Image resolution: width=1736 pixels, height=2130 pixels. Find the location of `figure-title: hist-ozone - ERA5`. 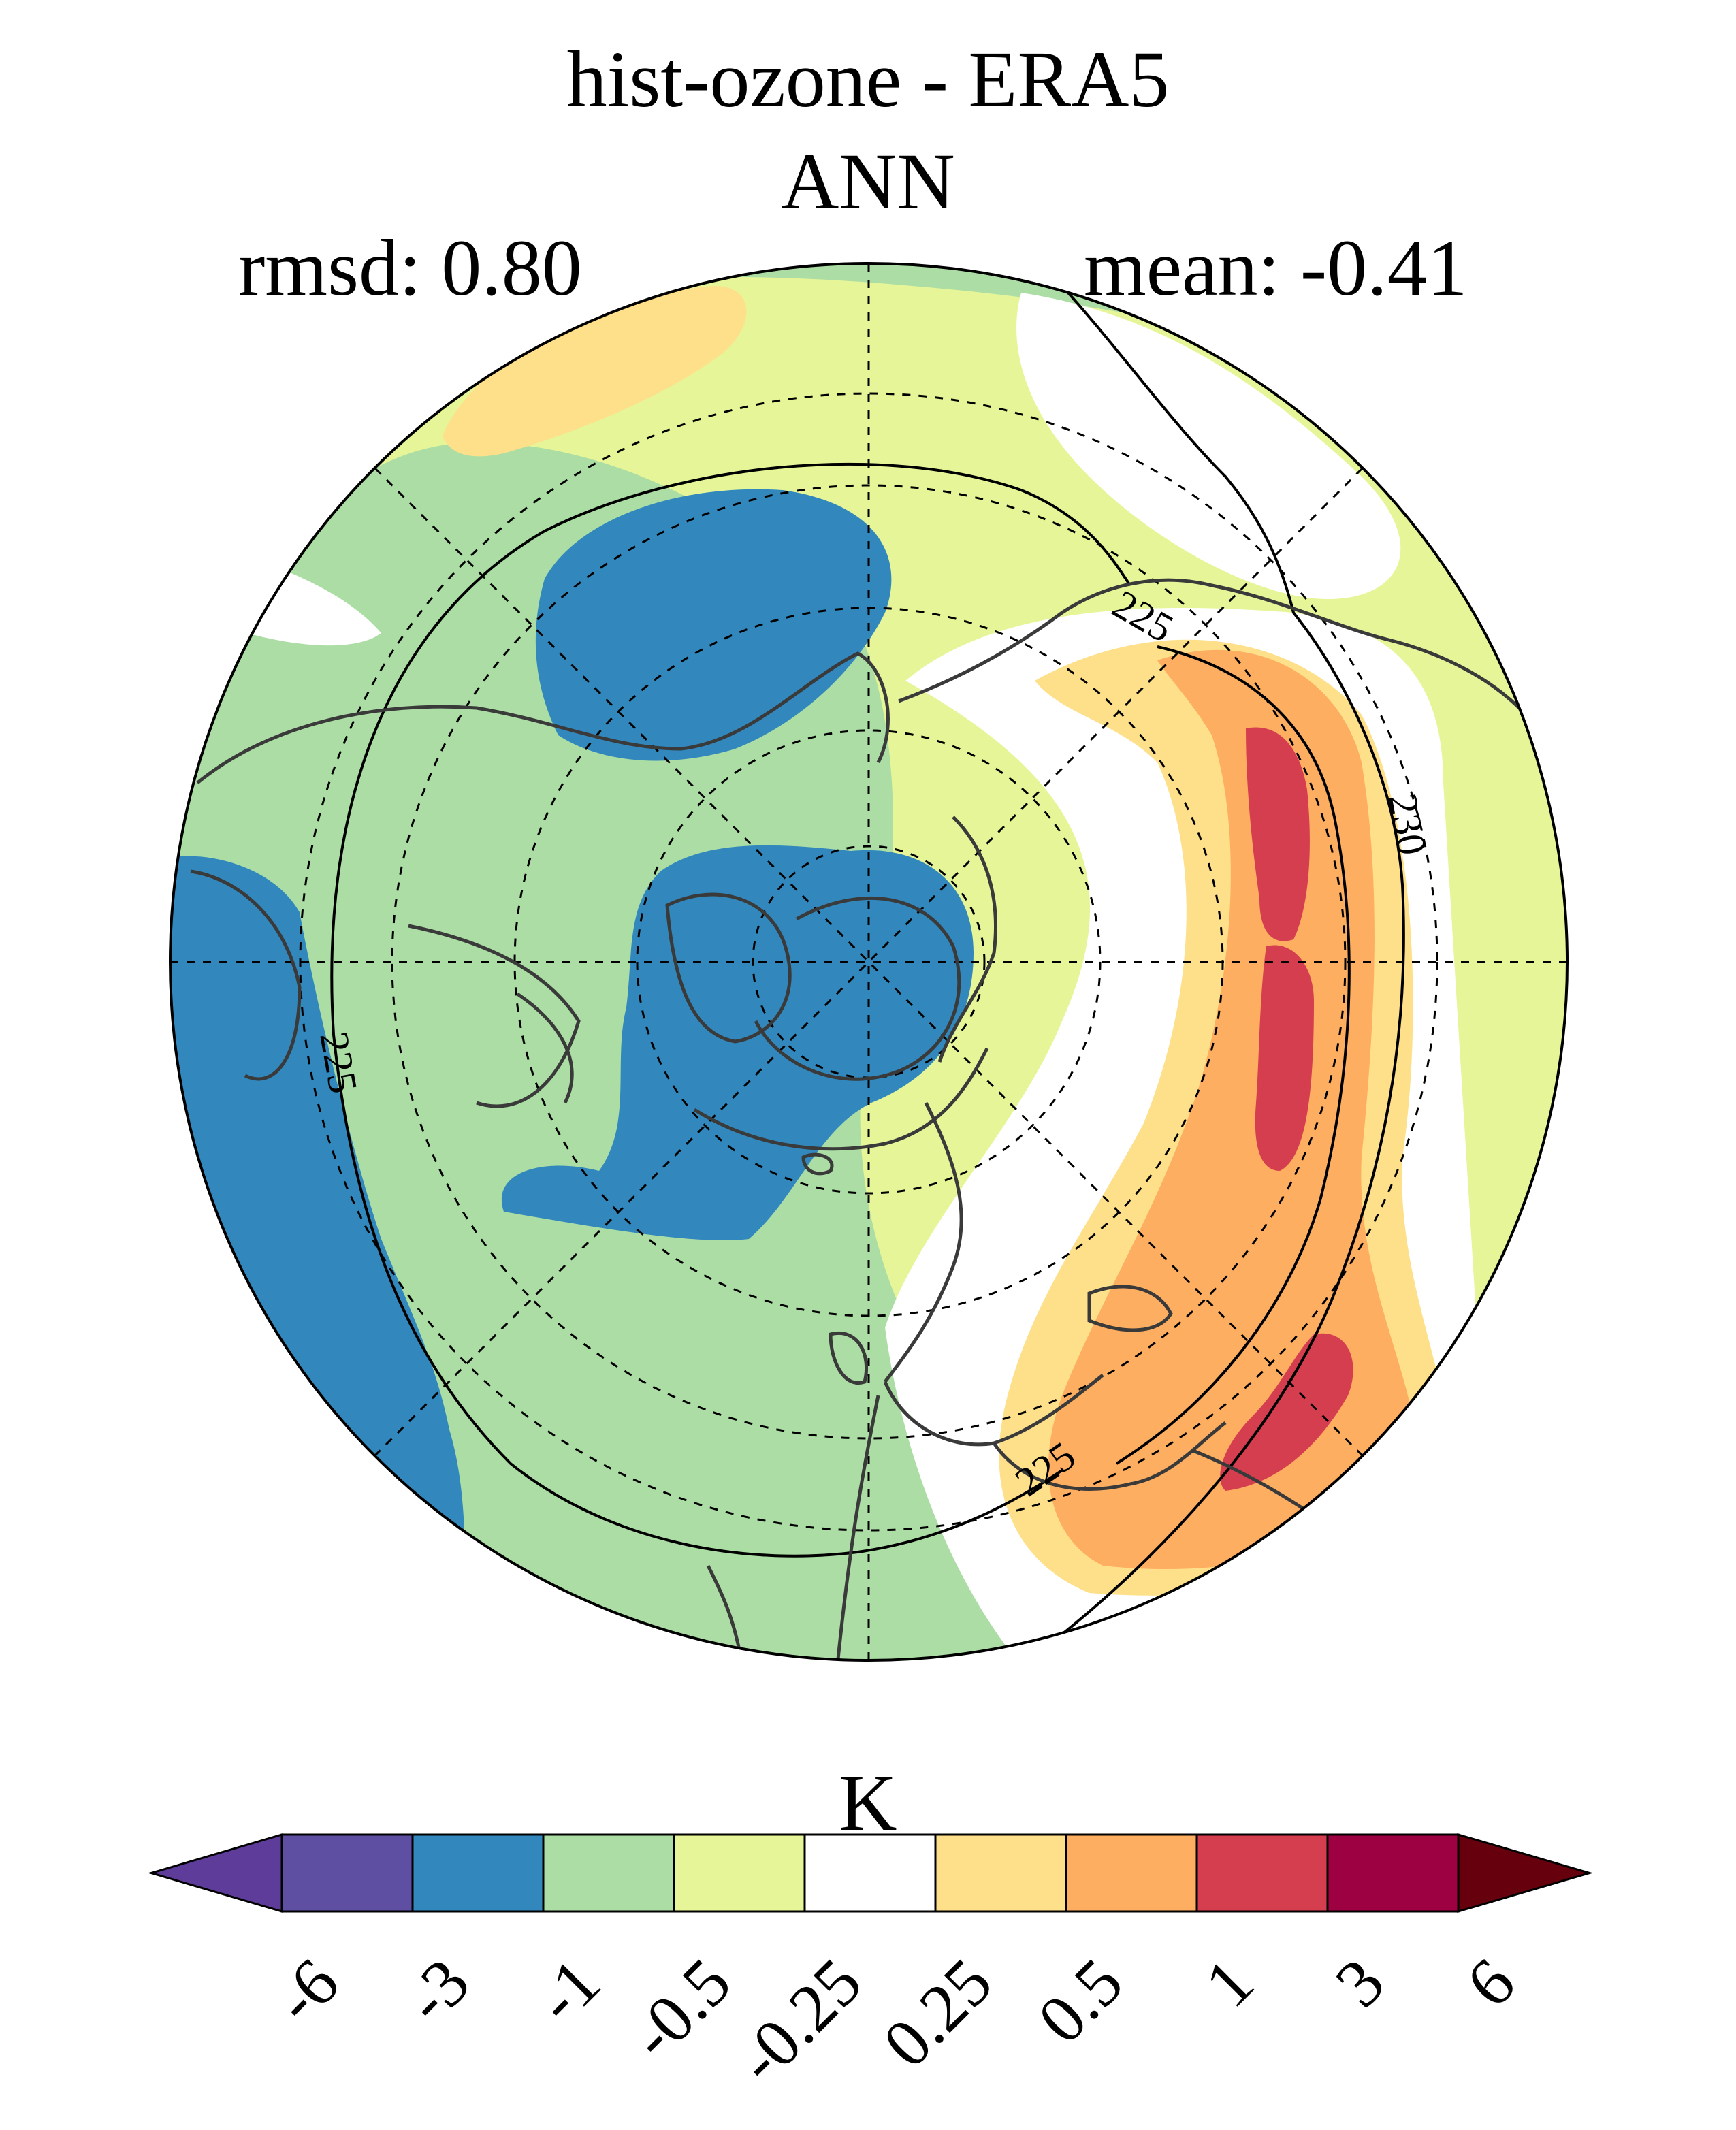

figure-title: hist-ozone - ERA5 is located at coordinates (868, 79).